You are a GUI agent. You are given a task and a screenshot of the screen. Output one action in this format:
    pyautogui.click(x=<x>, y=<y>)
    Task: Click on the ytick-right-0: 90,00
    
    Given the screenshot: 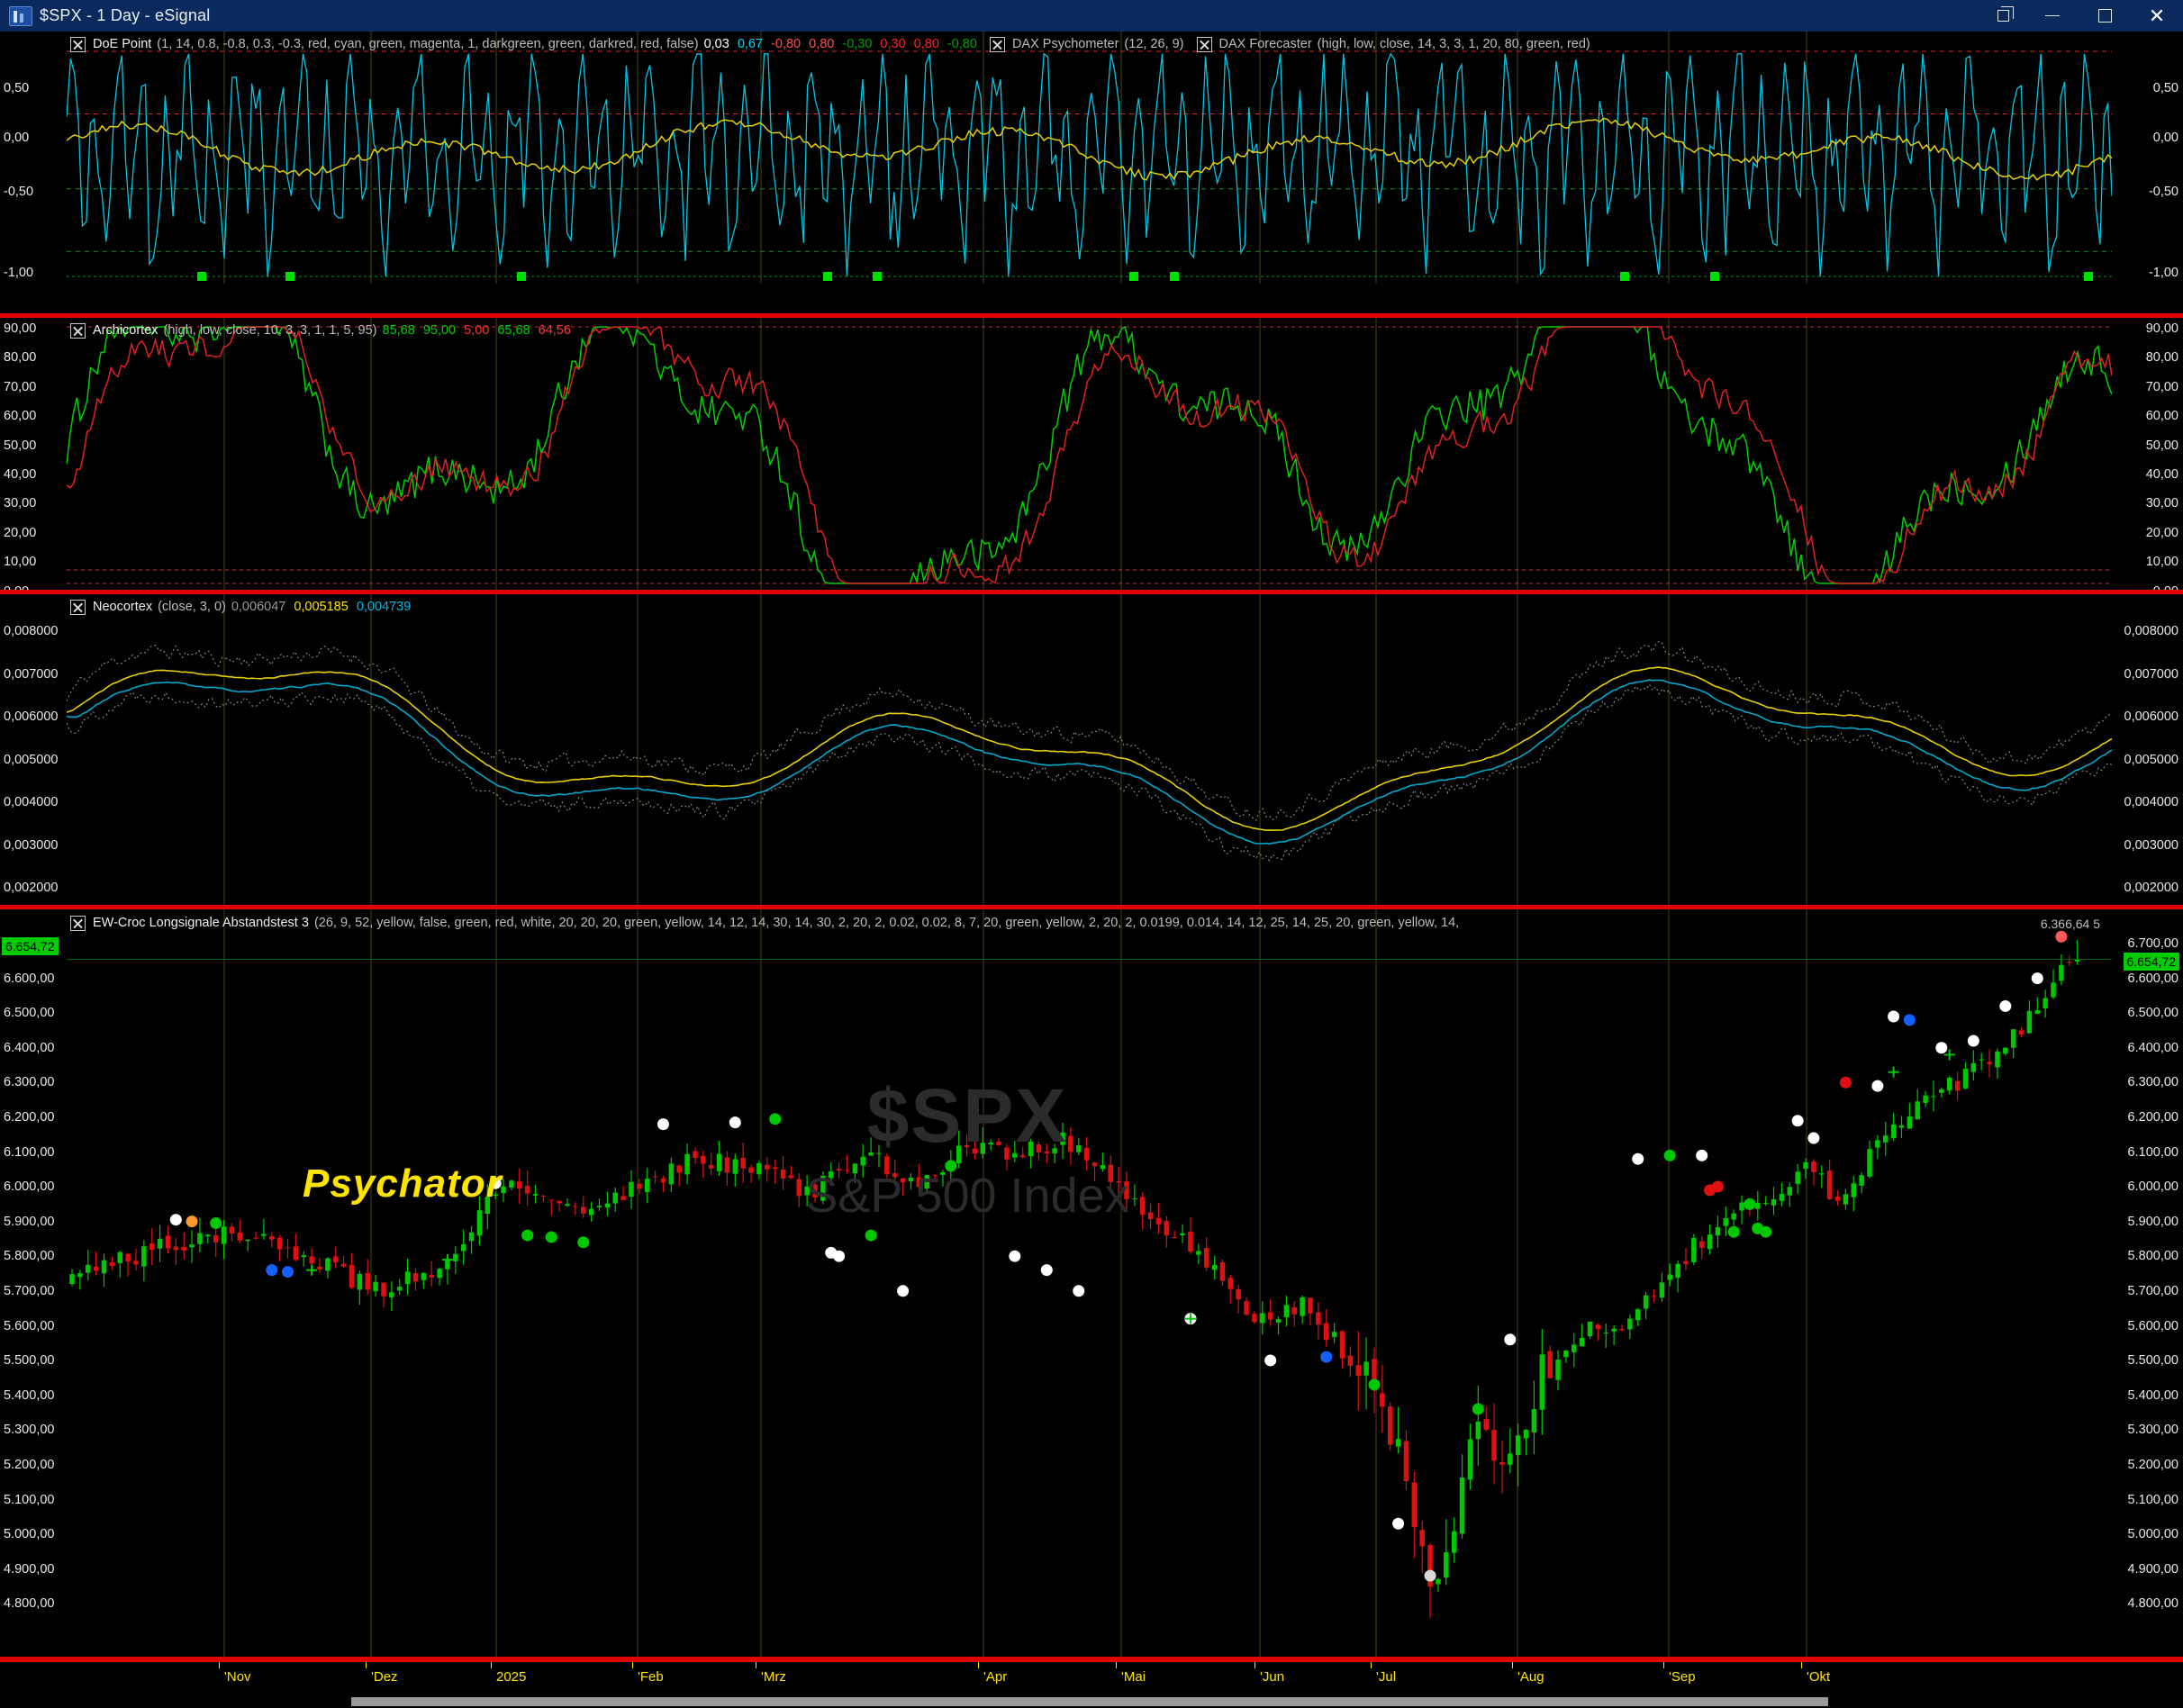 What is the action you would take?
    pyautogui.click(x=2161, y=328)
    